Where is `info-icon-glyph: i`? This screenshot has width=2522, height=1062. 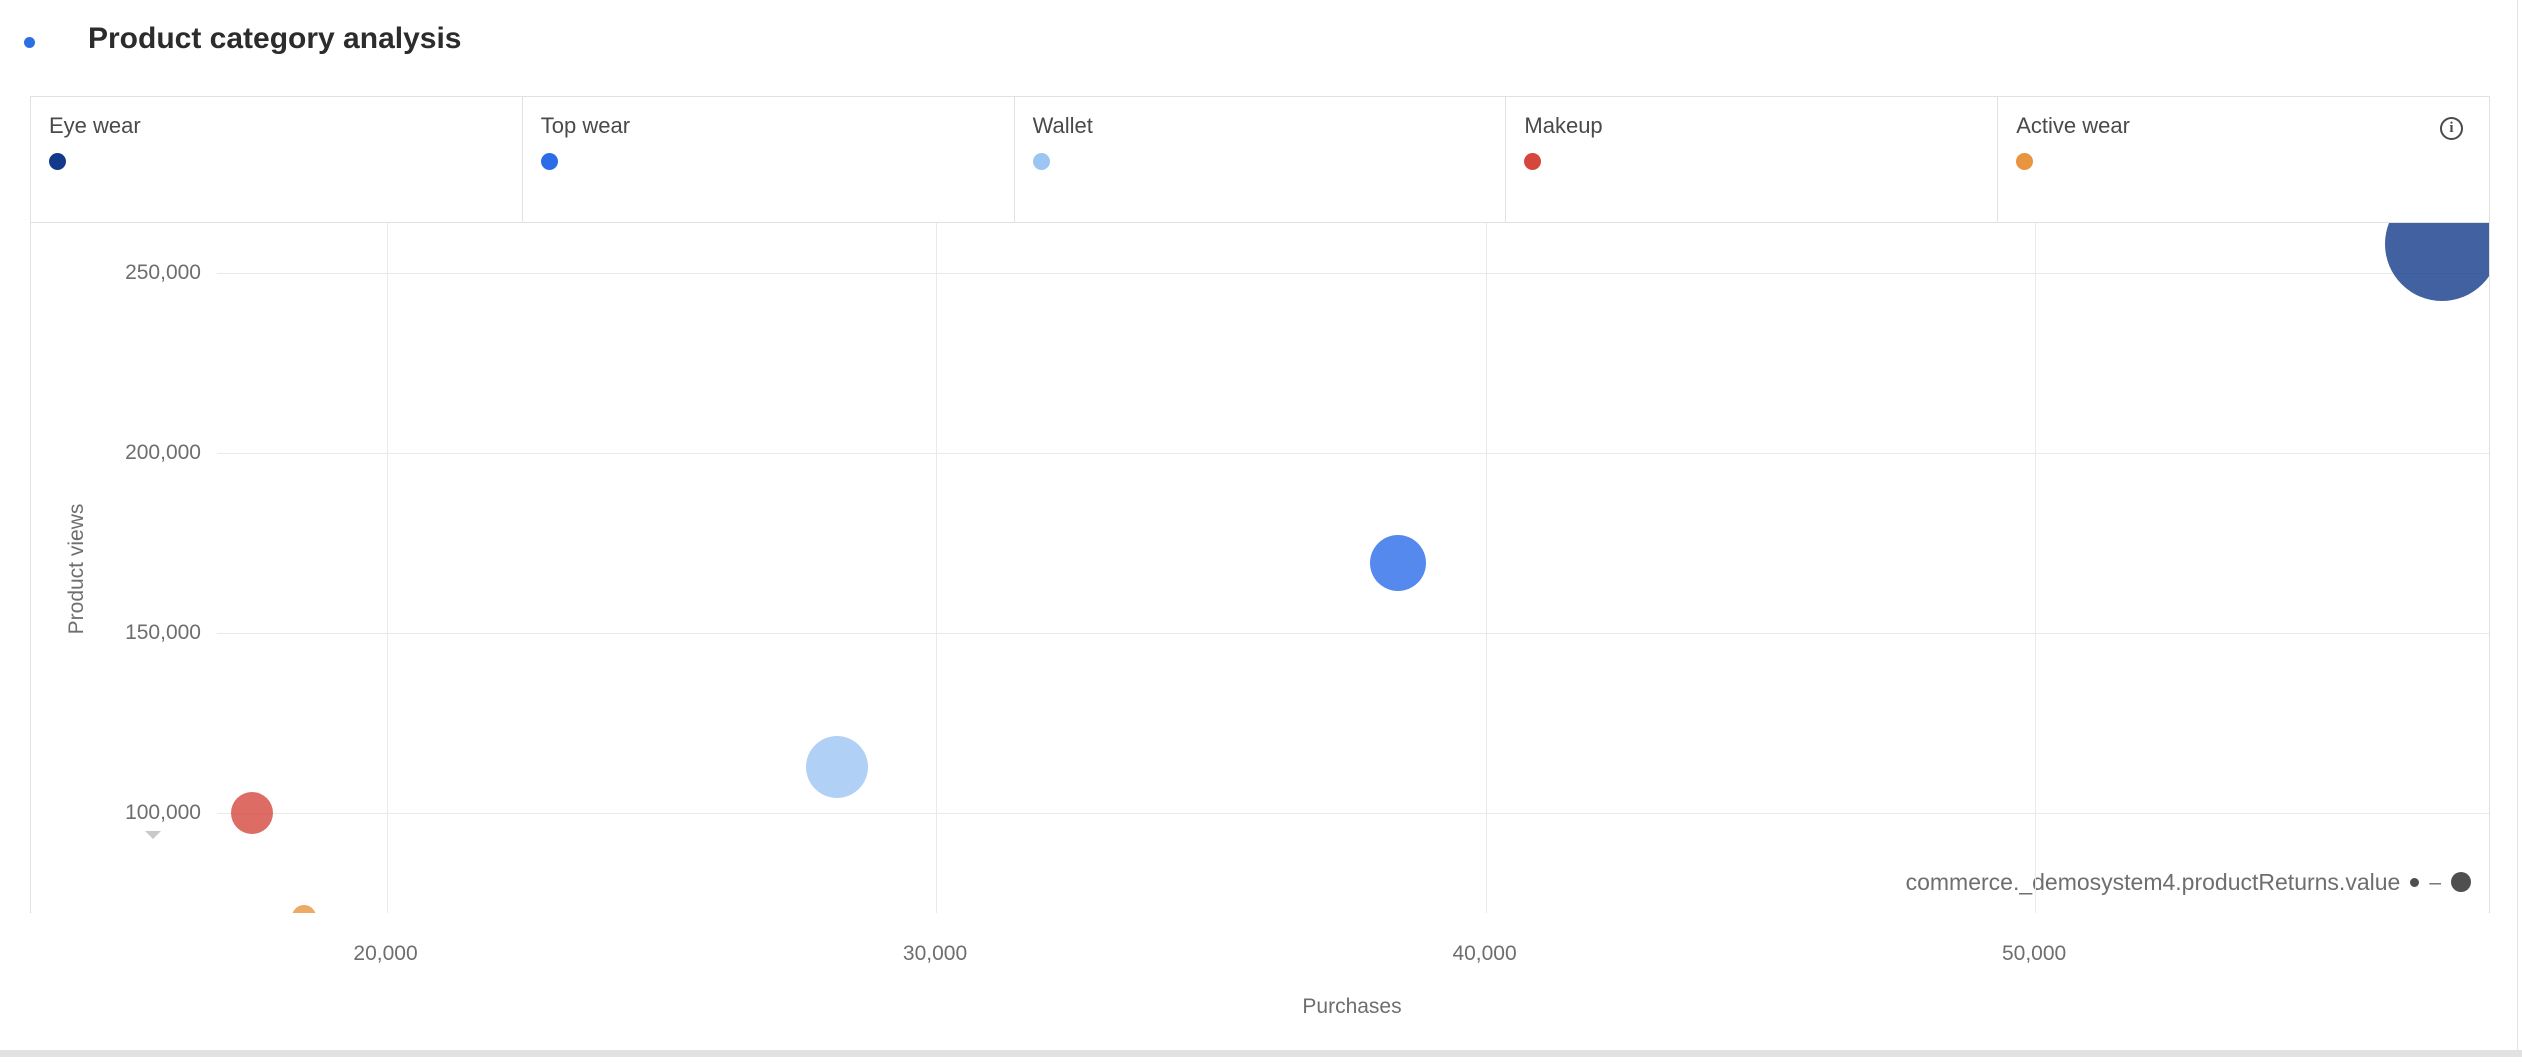
info-icon-glyph: i is located at coordinates (2451, 128).